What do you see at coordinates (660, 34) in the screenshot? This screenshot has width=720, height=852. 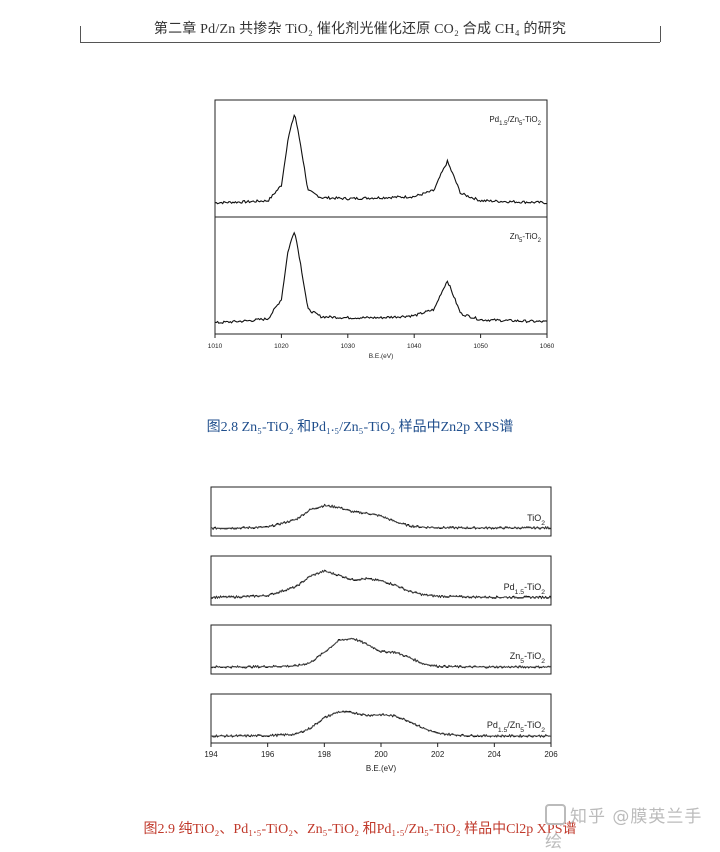 I see `header-tick-right` at bounding box center [660, 34].